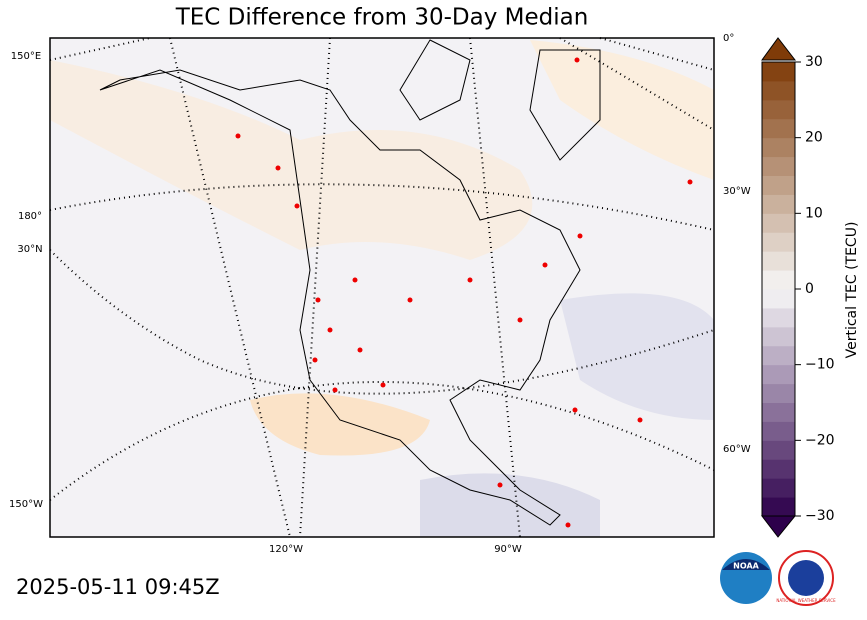 Image resolution: width=867 pixels, height=620 pixels. What do you see at coordinates (382, 18) in the screenshot?
I see `title: TEC Difference from 30-Day Median` at bounding box center [382, 18].